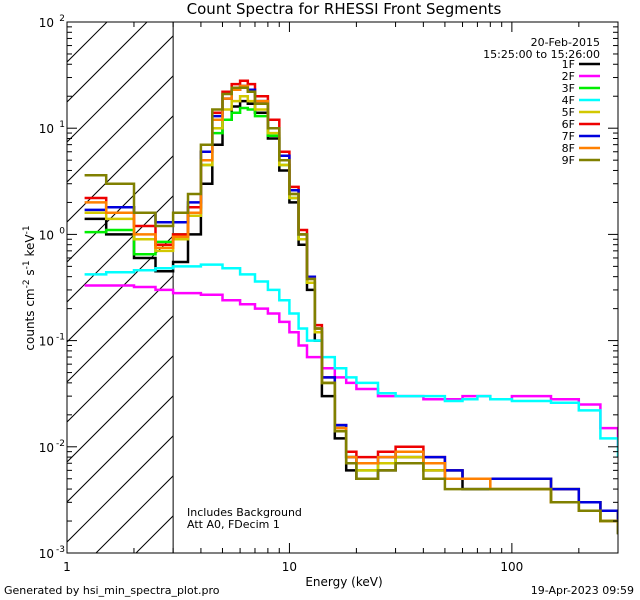 The height and width of the screenshot is (600, 640). I want to click on y-label-part: counts cm, so click(30, 319).